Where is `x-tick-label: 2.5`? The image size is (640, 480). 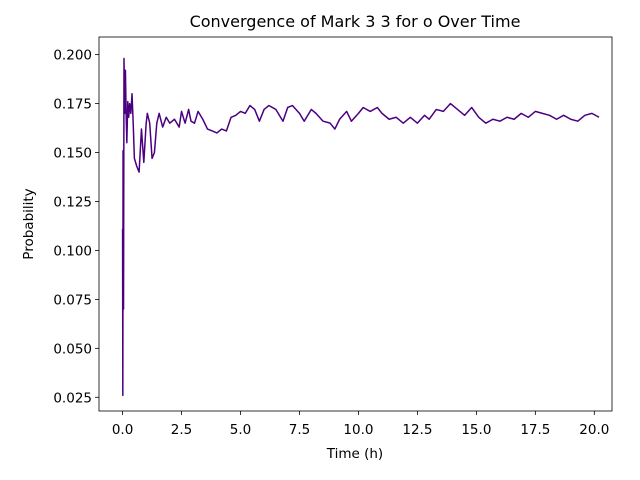 x-tick-label: 2.5 is located at coordinates (181, 430).